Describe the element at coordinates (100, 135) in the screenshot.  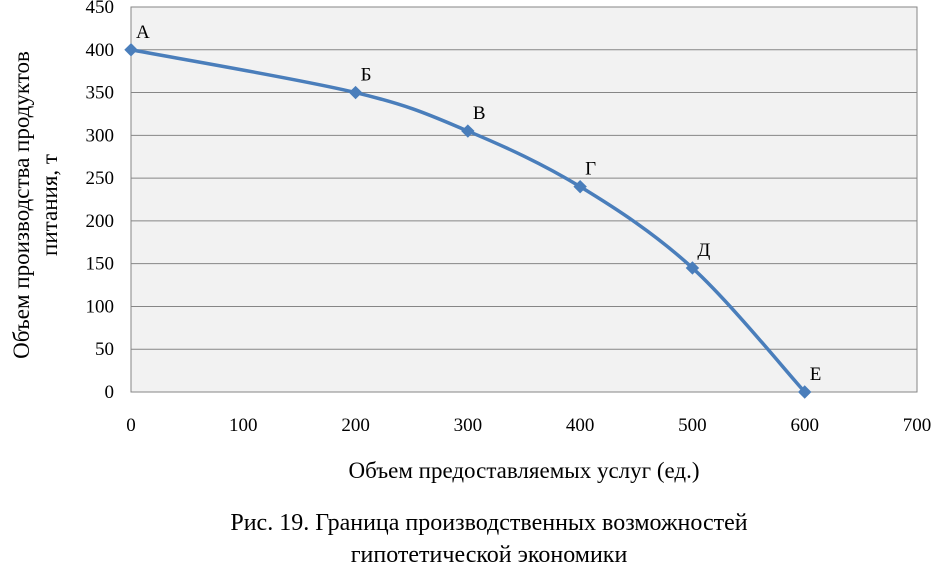
I see `y-tick-label: 300` at that location.